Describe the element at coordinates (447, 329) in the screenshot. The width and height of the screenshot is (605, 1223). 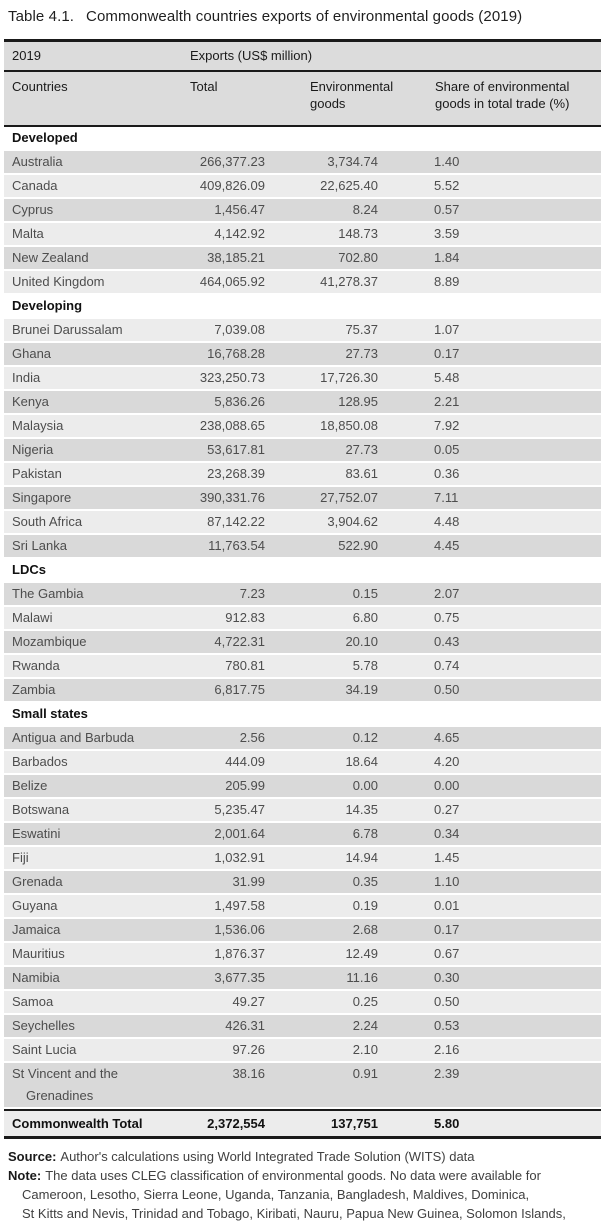
I see `share-cell: 1.07` at that location.